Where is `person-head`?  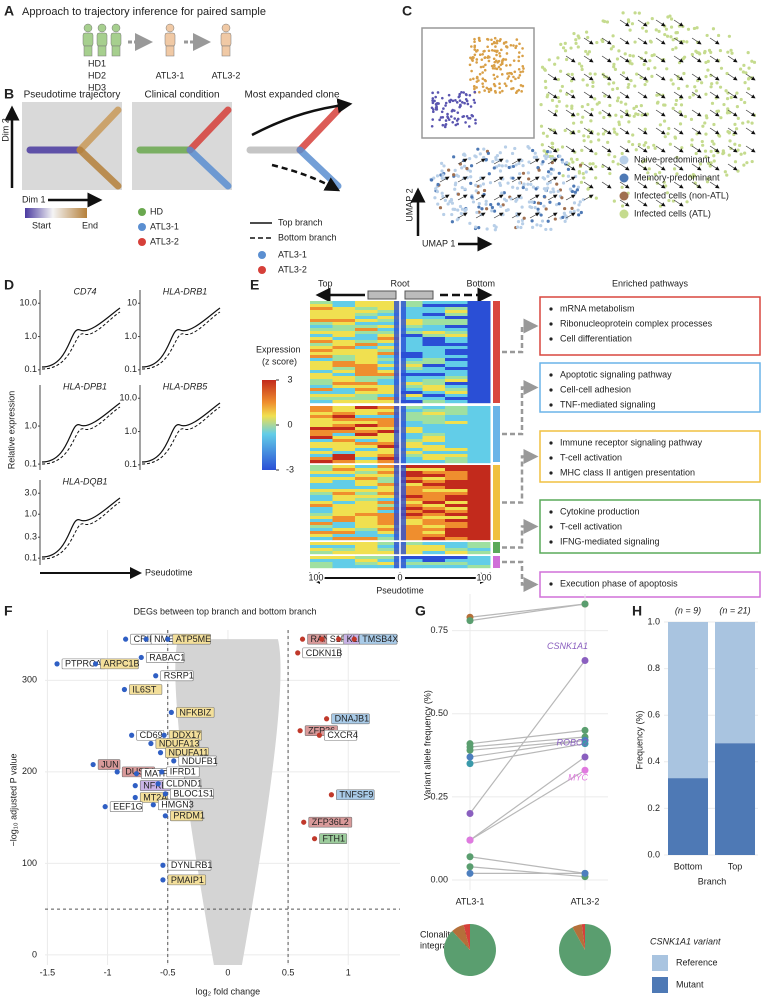 person-head is located at coordinates (116, 28).